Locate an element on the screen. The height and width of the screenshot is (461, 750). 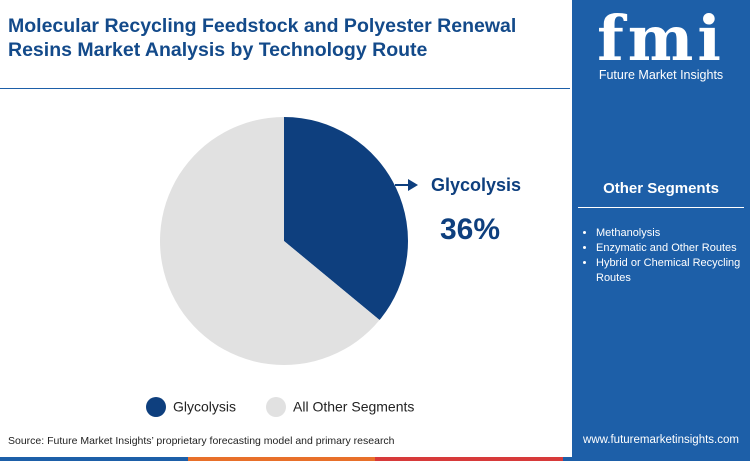
data-label: 36% is located at coordinates (470, 229).